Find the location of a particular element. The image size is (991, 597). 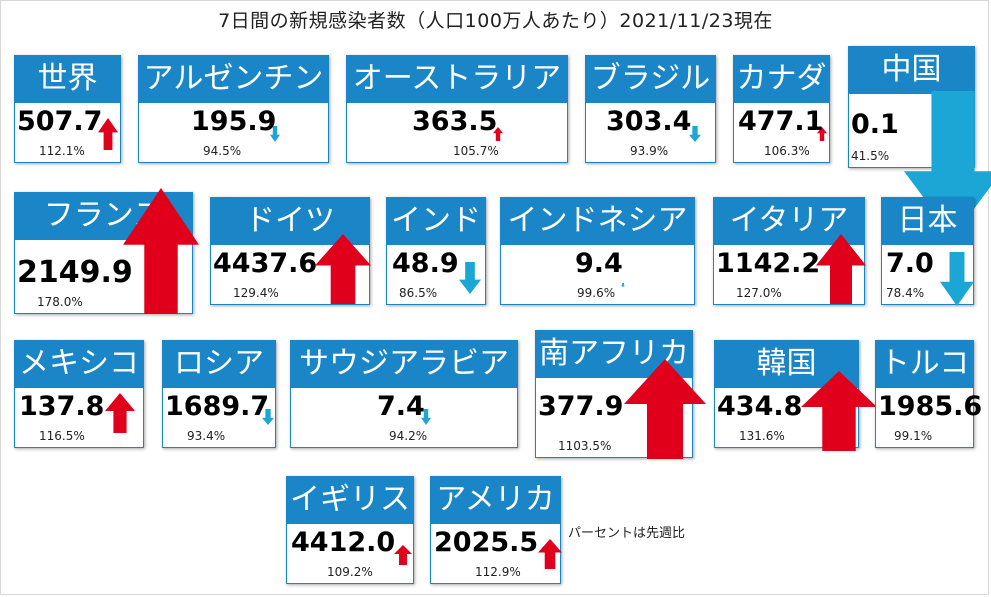

week-over-week-percent: 112.9% is located at coordinates (498, 572).